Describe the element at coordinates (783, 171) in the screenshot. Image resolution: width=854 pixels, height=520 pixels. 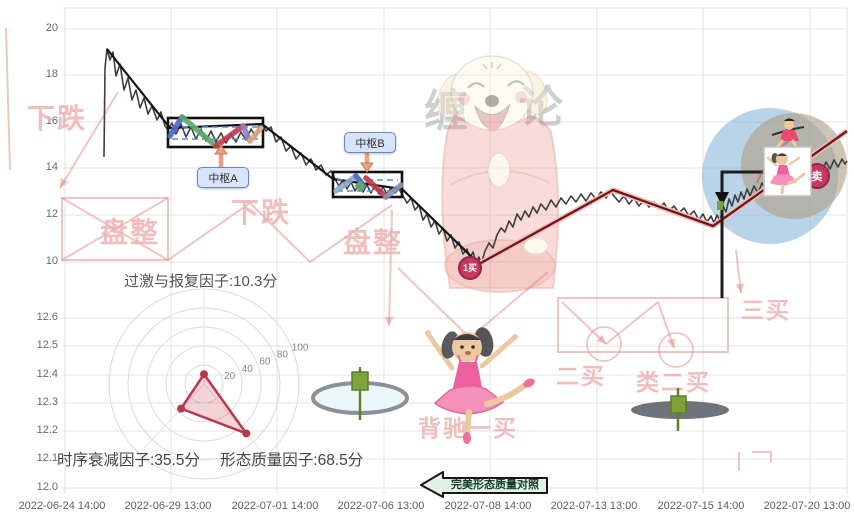
I see `thumb-ballerina-bodice` at that location.